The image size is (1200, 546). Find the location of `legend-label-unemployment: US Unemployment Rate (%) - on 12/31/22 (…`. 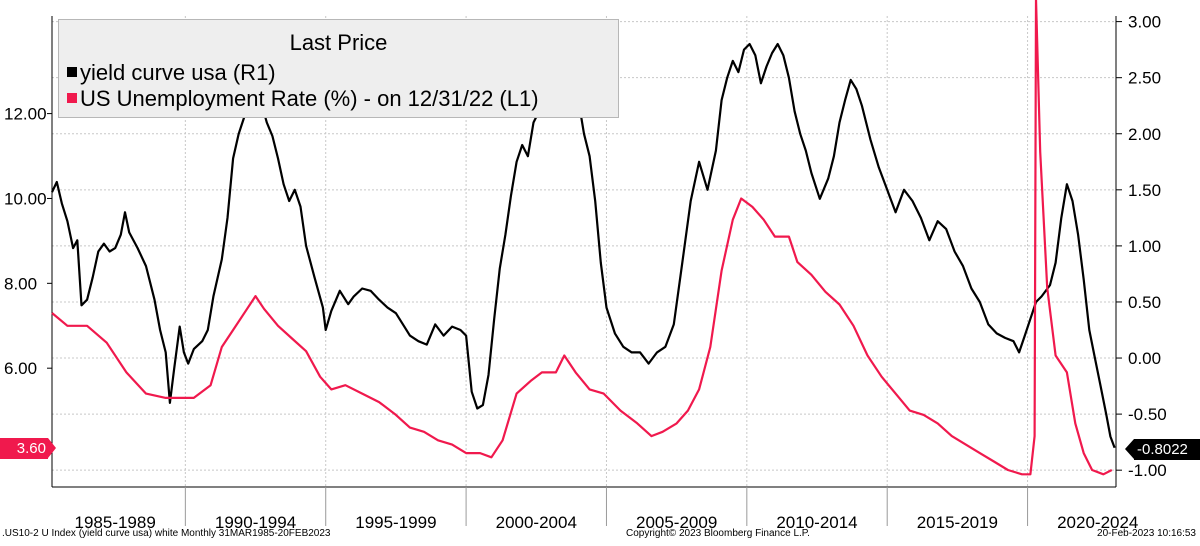

legend-label-unemployment: US Unemployment Rate (%) - on 12/31/22 (… is located at coordinates (309, 98).